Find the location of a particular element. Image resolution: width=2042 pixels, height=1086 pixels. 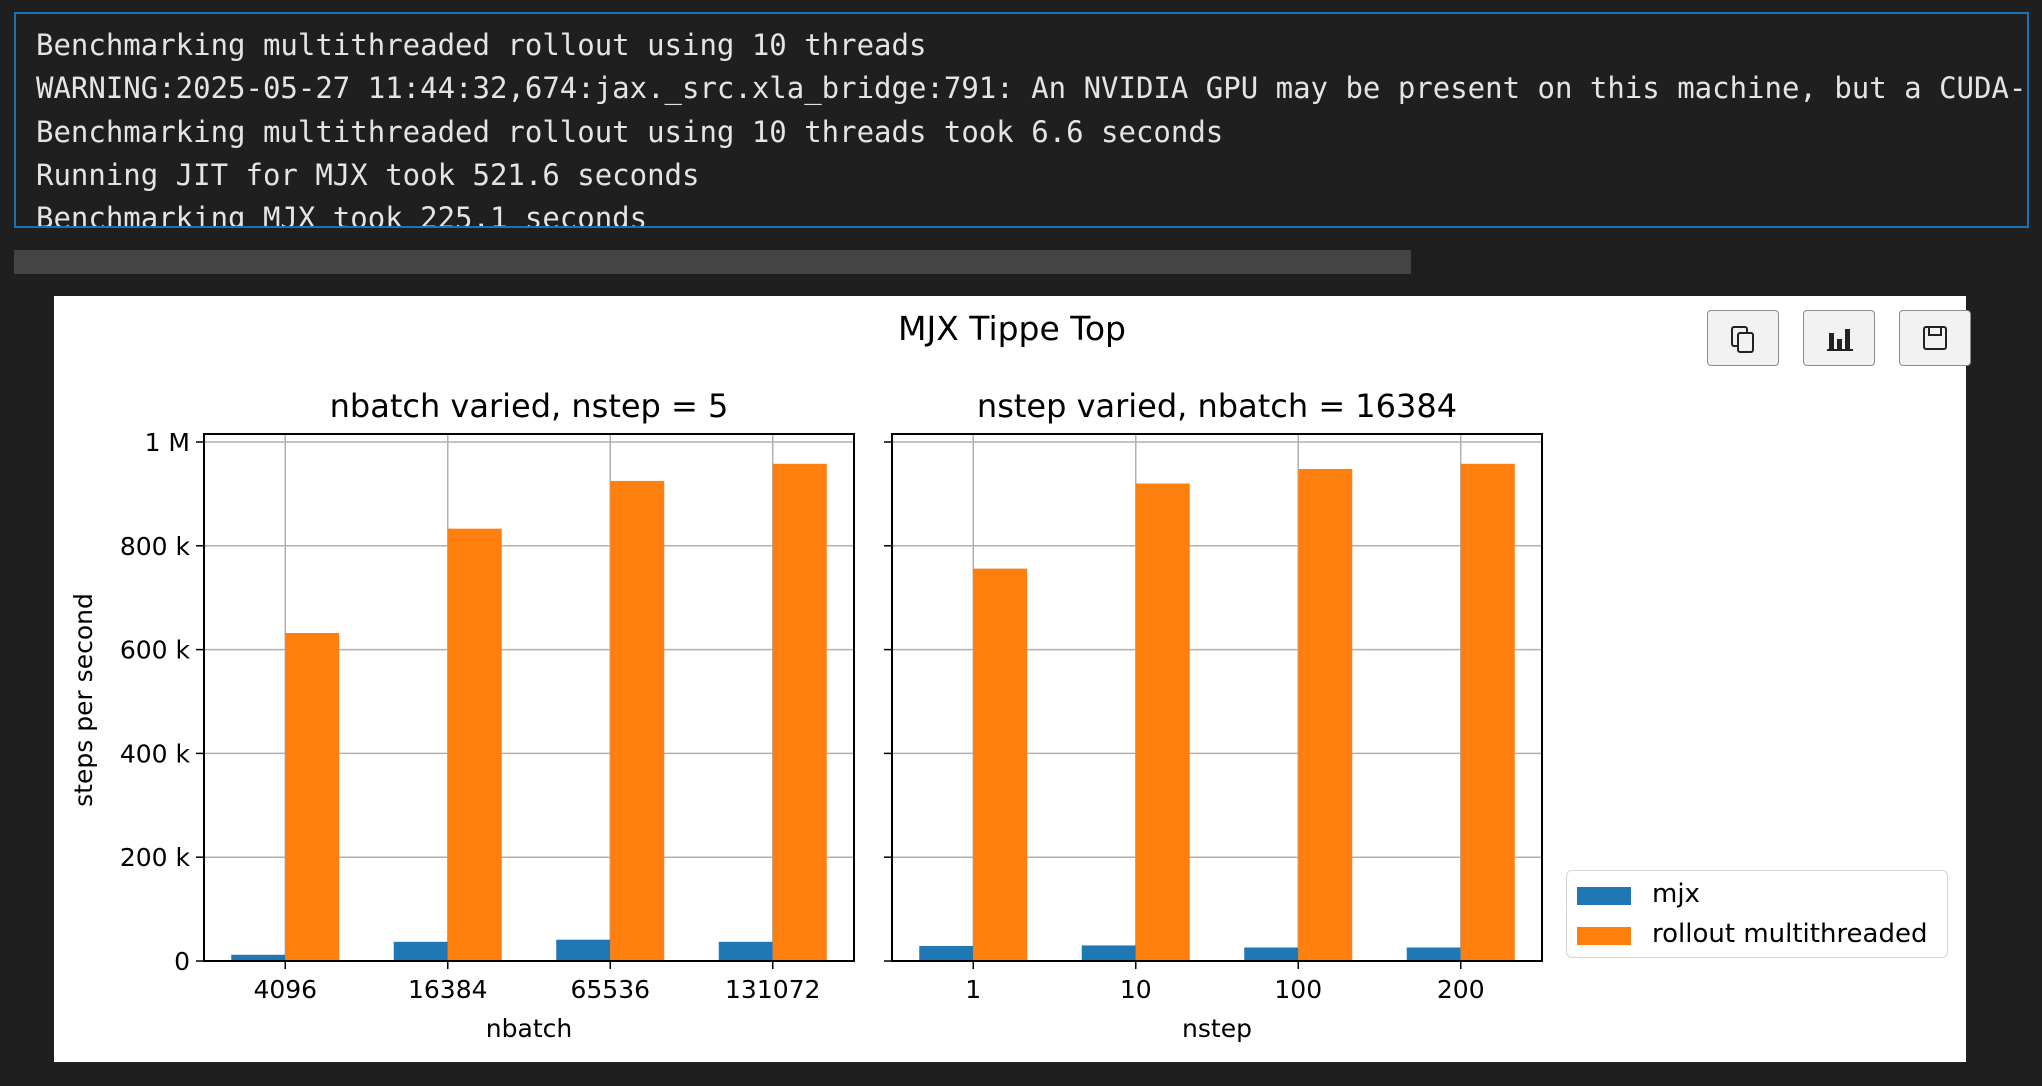

x-tick-label: 100 is located at coordinates (1298, 989).